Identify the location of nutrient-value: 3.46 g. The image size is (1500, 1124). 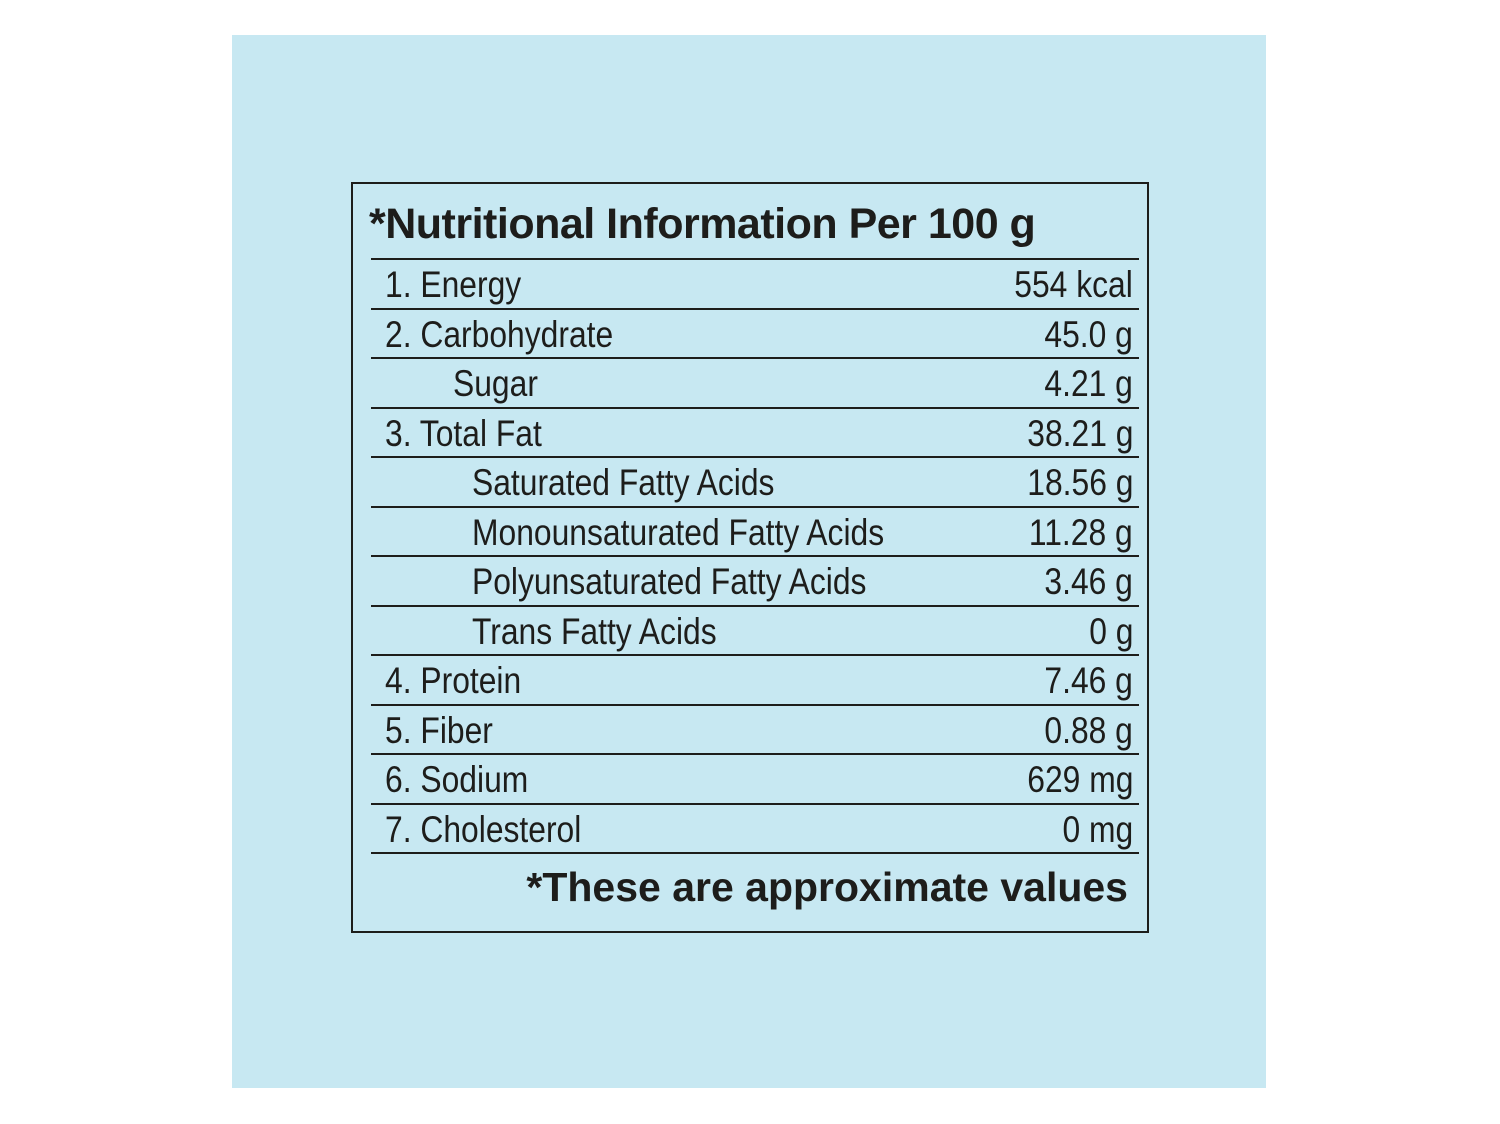
(1088, 581).